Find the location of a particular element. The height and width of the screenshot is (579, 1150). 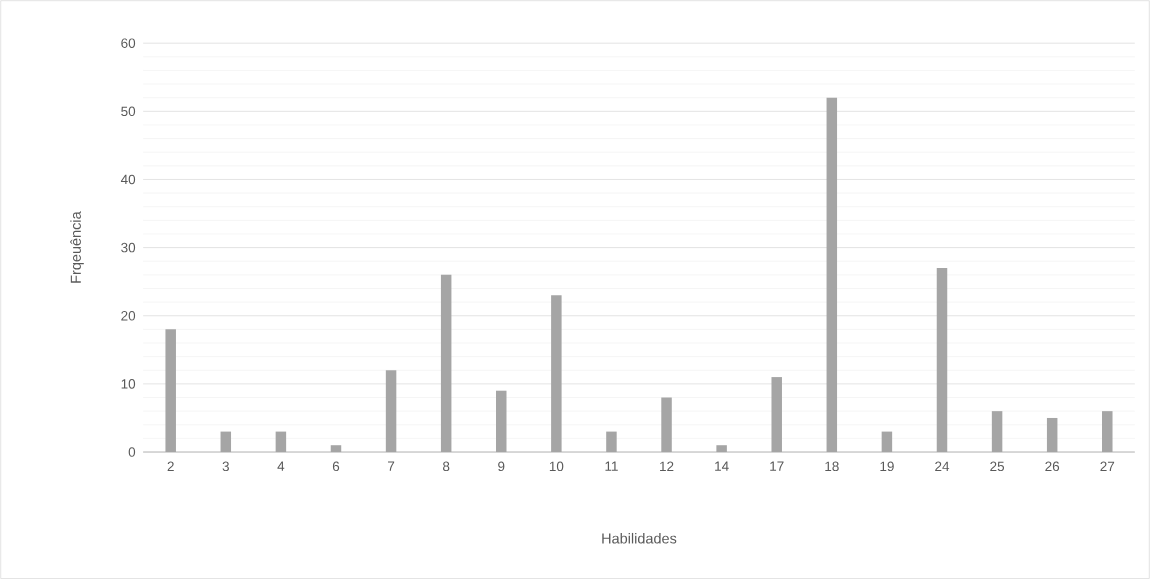

x-tick-label: 25 is located at coordinates (997, 466).